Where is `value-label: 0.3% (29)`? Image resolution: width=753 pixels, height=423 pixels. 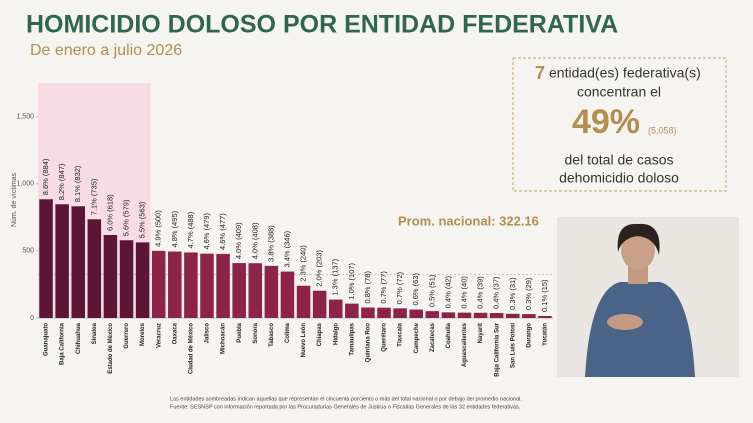
value-label: 0.3% (29) is located at coordinates (528, 293).